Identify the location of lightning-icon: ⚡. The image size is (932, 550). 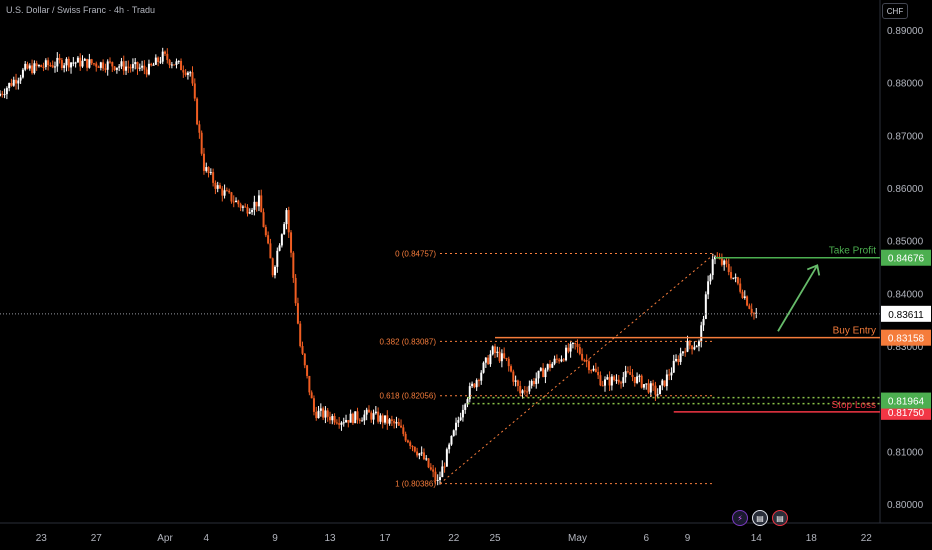
(740, 518).